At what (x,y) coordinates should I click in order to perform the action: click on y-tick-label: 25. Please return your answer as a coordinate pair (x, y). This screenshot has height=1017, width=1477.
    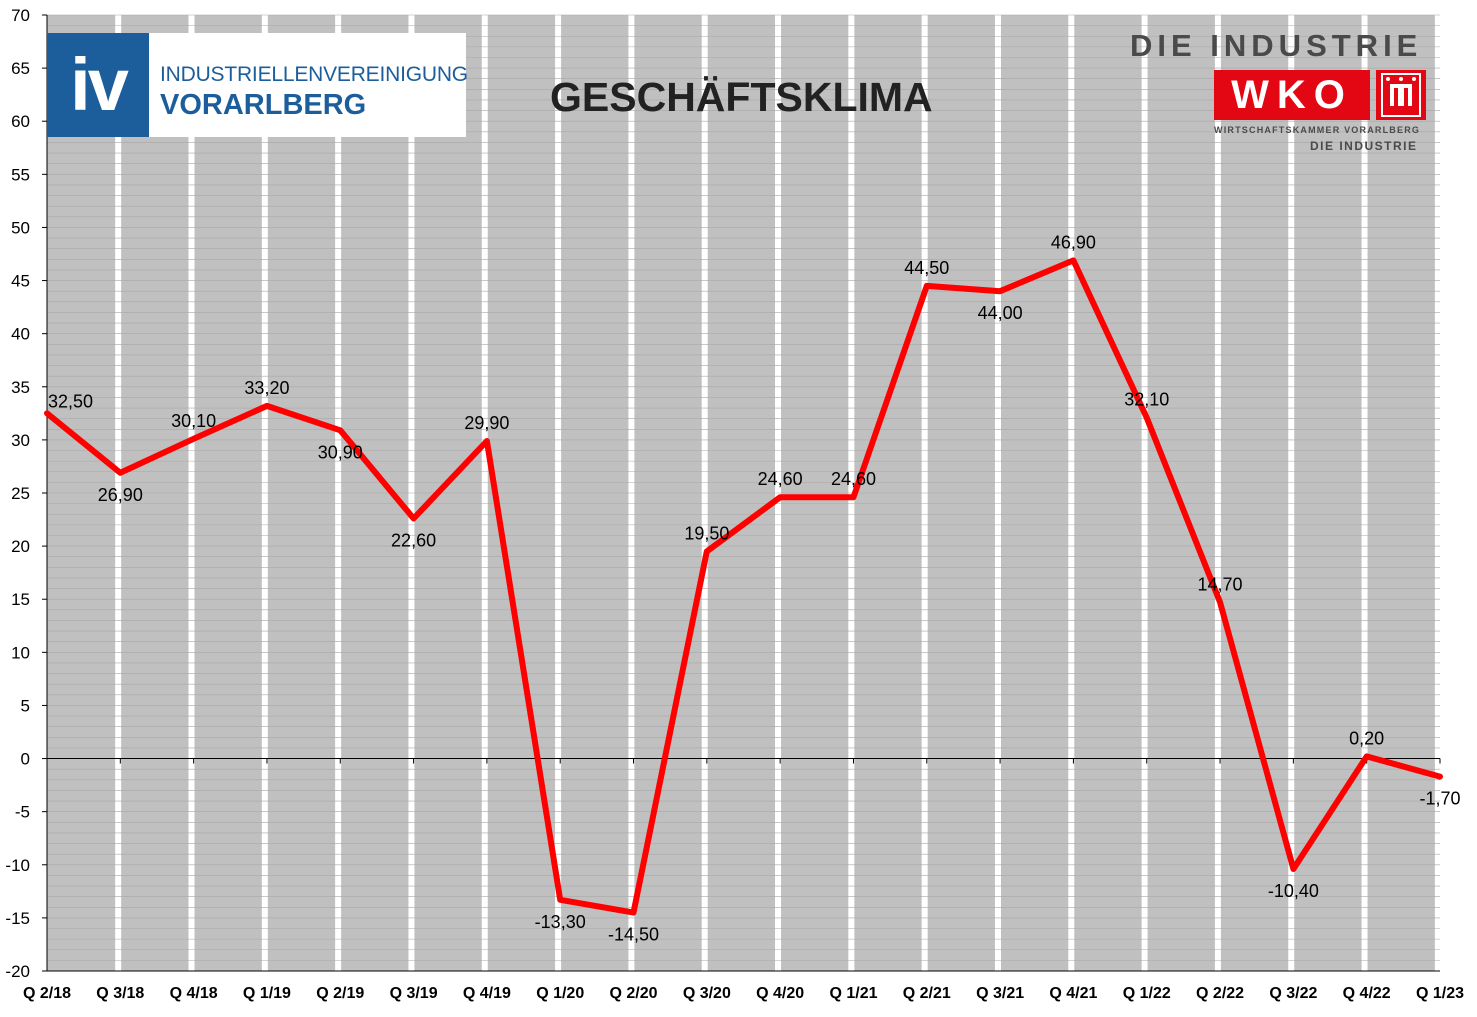
    Looking at the image, I should click on (20, 493).